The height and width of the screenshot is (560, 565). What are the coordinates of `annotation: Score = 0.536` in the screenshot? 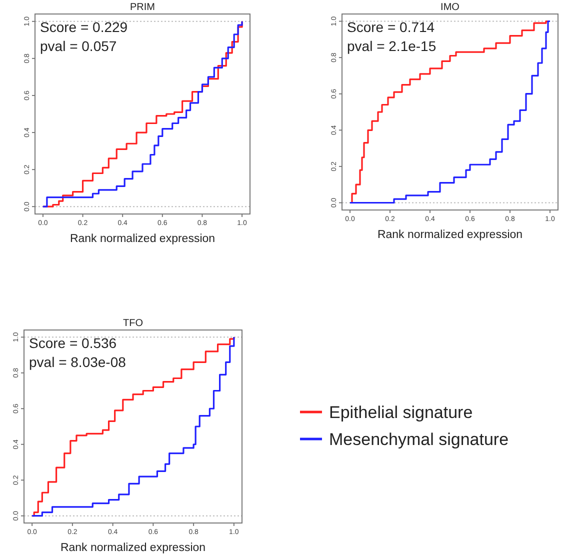 It's located at (73, 343).